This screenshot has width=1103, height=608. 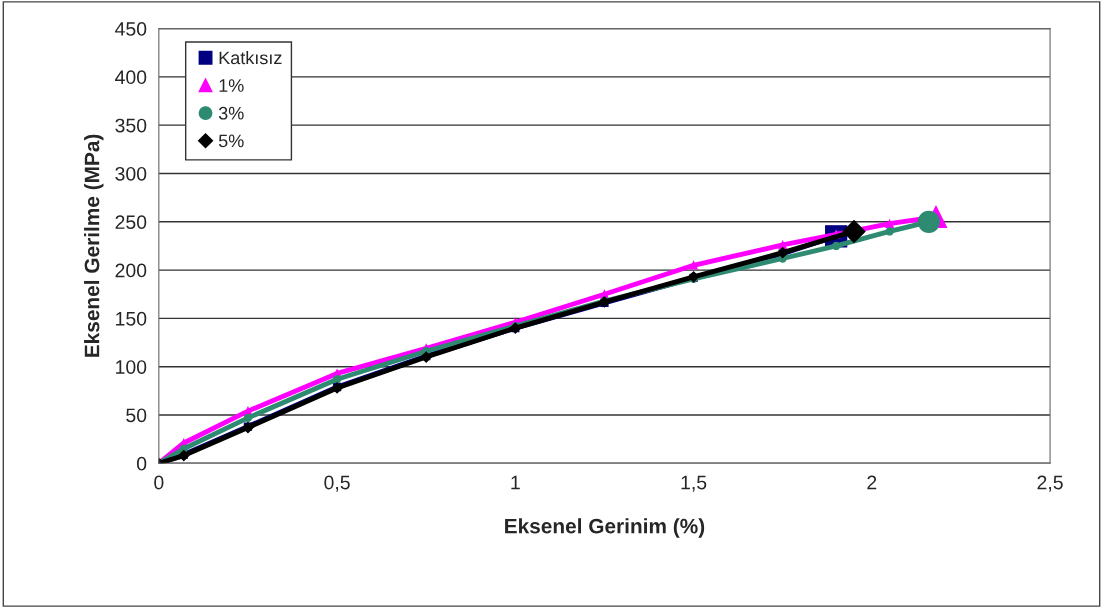 I want to click on x-tick-label: 0, so click(x=159, y=482).